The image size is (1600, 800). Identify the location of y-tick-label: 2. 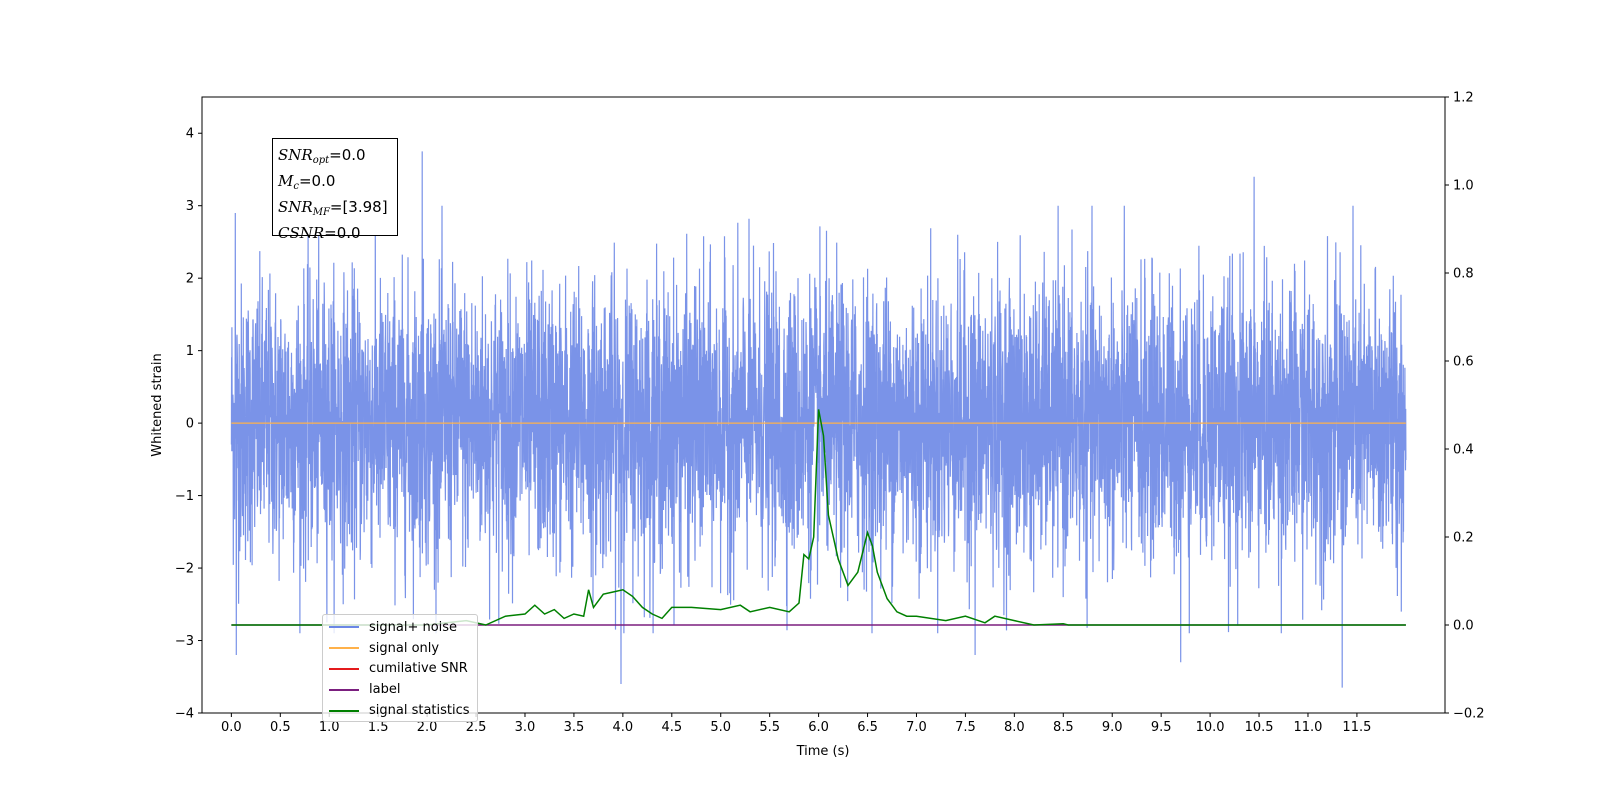
(190, 279).